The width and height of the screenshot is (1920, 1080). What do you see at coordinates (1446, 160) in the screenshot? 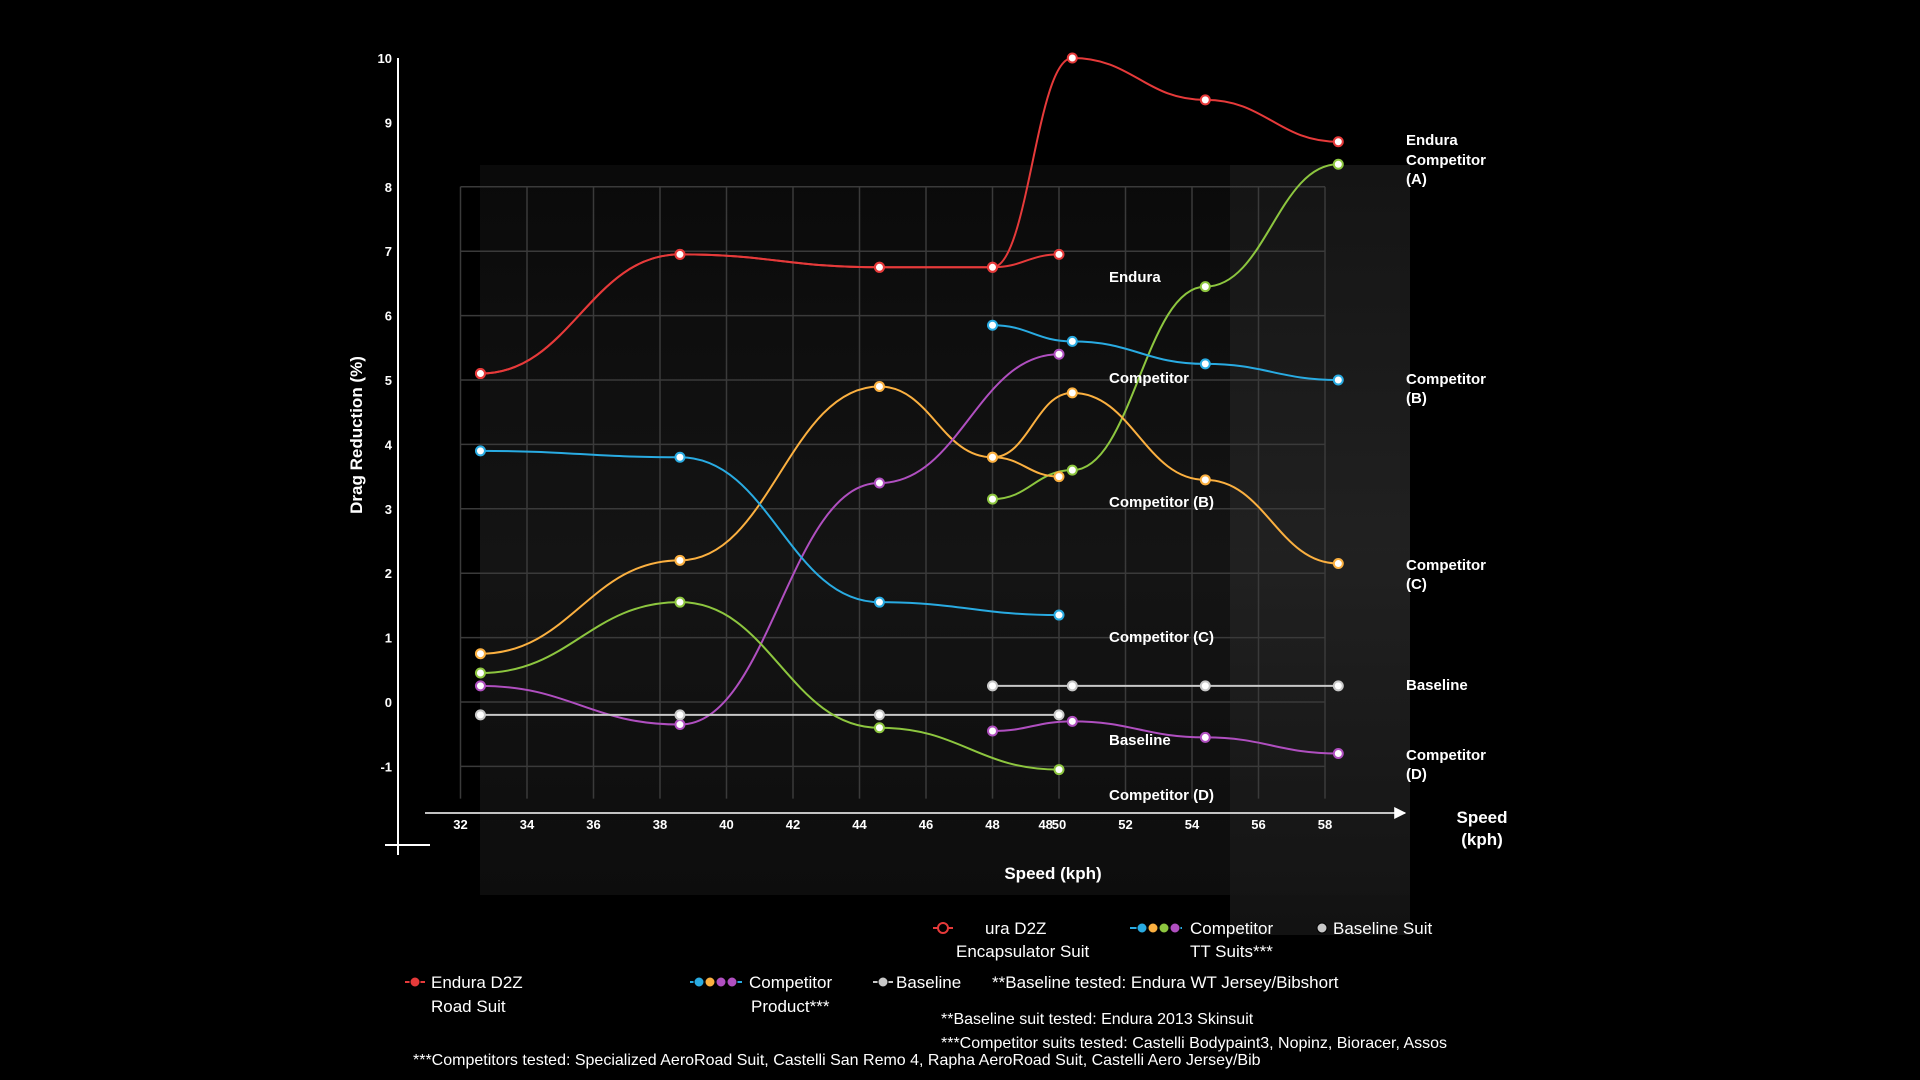
I see `label-right-competitor-a-line1: Competitor` at bounding box center [1446, 160].